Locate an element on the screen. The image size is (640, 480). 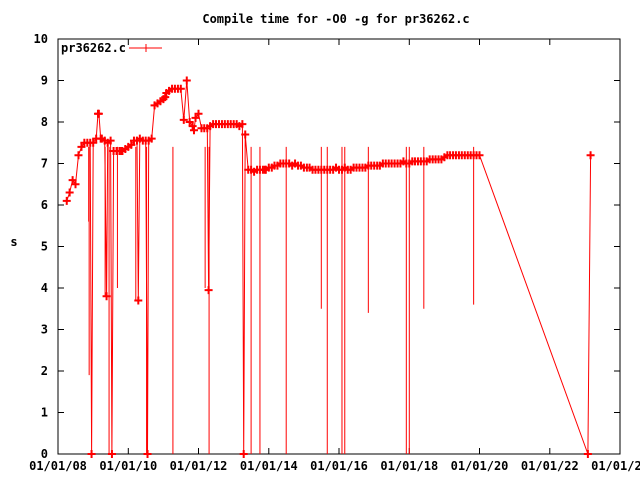
y-tick-label: 4 is located at coordinates (44, 288).